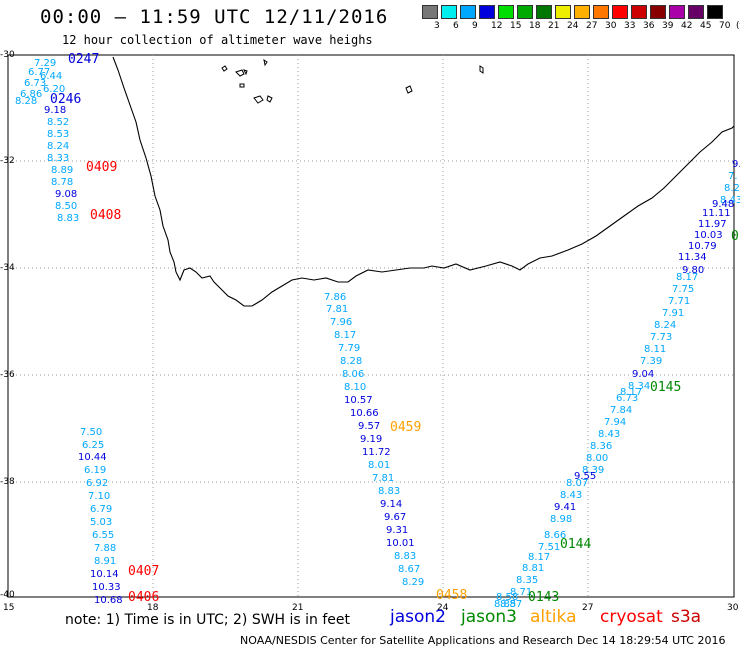  What do you see at coordinates (58, 134) in the screenshot?
I see `wave-height-value: 8.53` at bounding box center [58, 134].